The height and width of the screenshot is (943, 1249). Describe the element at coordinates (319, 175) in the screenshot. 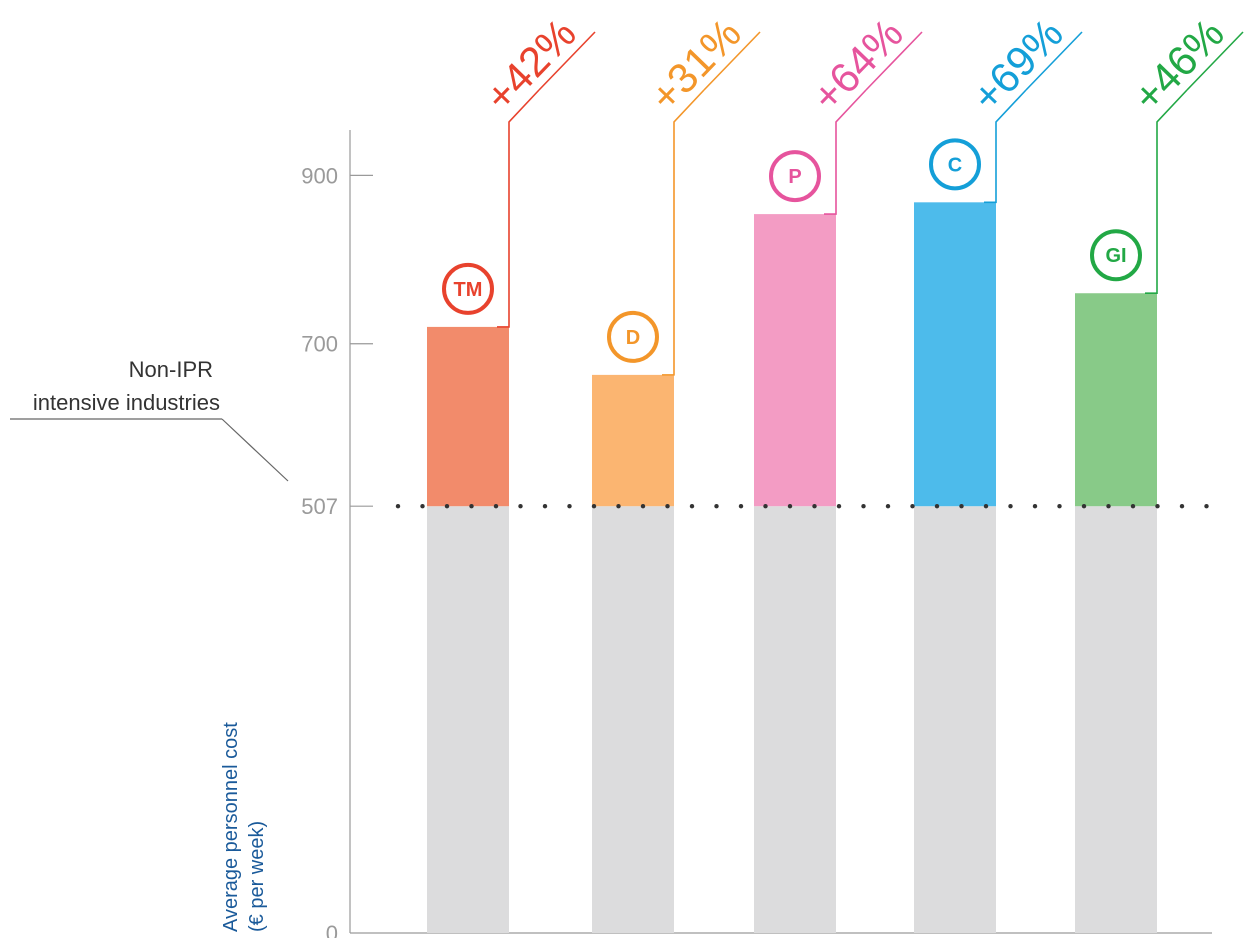

I see `y-tick-label: 900` at that location.